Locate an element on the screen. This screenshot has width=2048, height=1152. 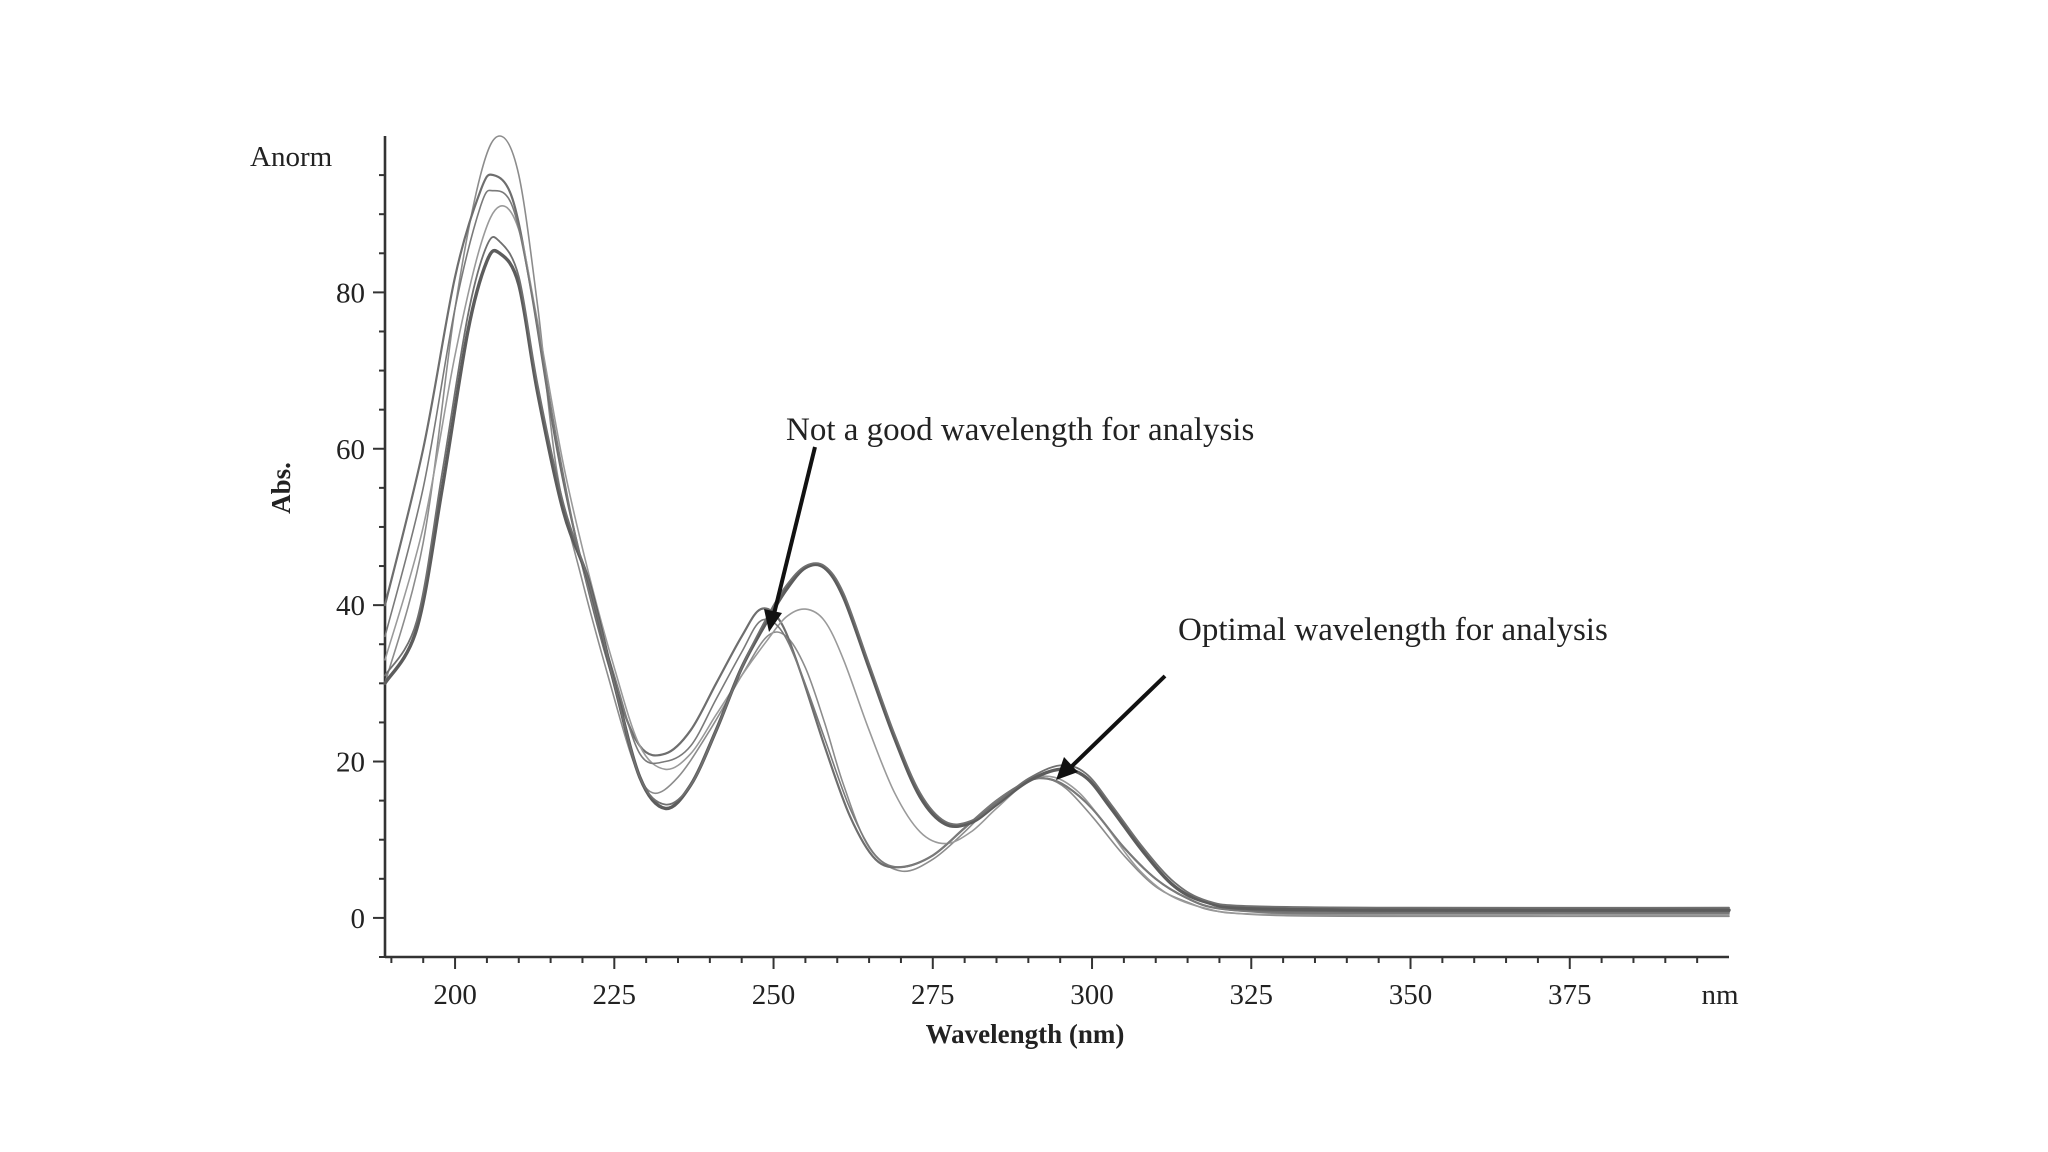
y-unit-label: Anorm is located at coordinates (291, 157).